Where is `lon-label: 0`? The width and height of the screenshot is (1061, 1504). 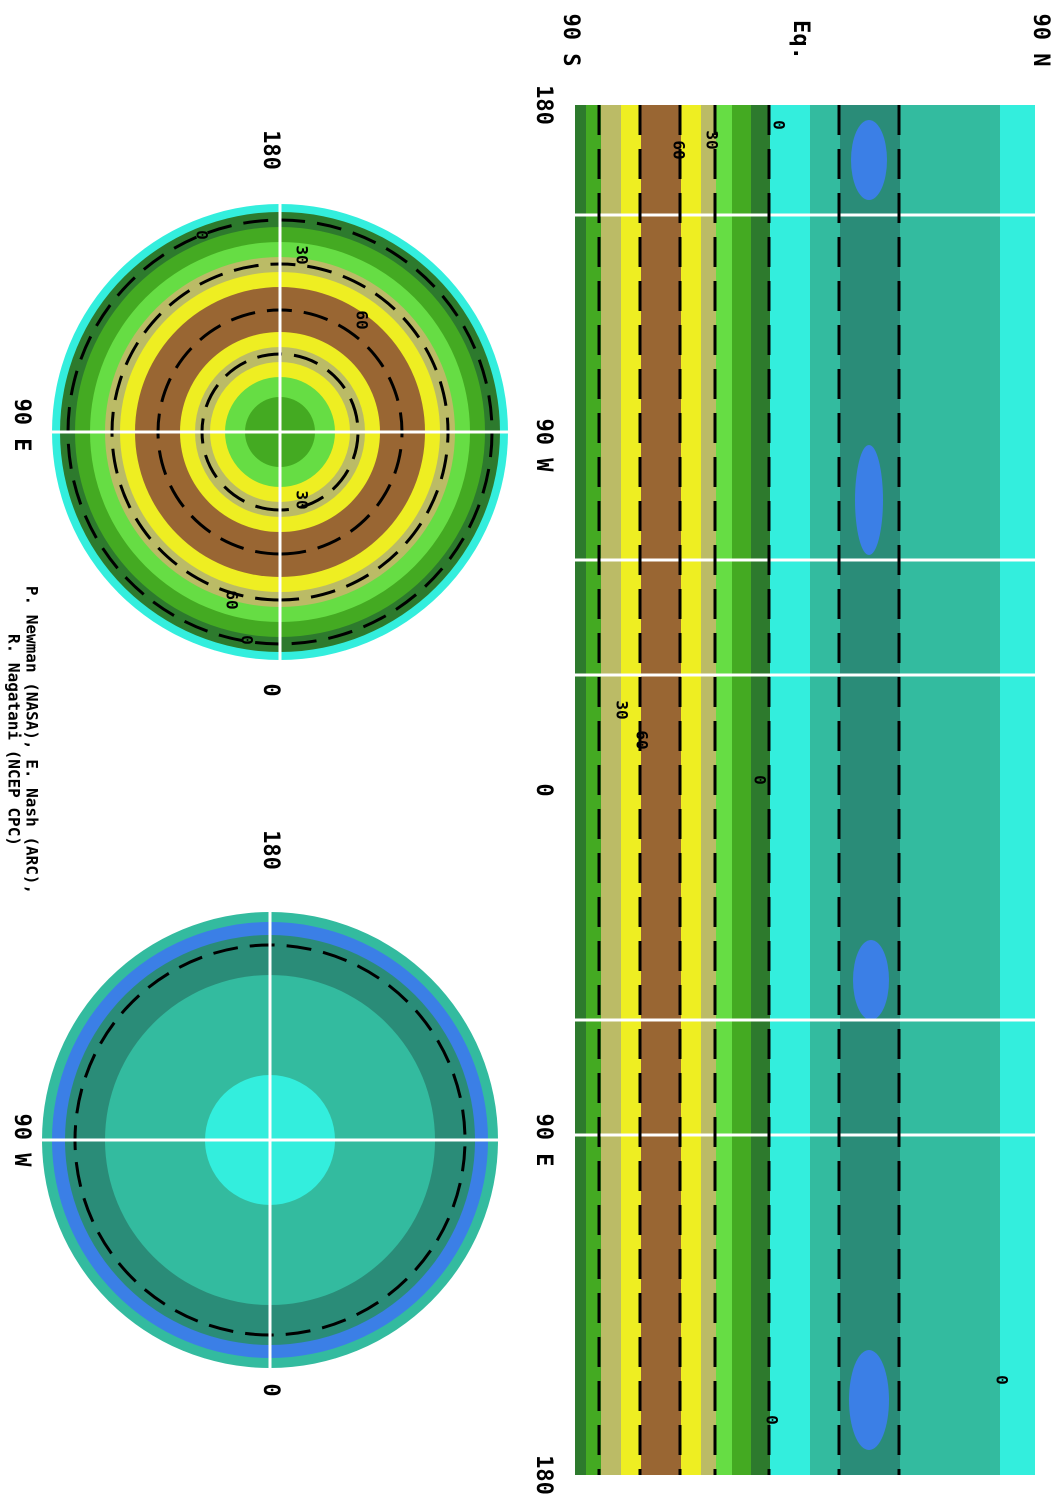 lon-label: 0 is located at coordinates (543, 789).